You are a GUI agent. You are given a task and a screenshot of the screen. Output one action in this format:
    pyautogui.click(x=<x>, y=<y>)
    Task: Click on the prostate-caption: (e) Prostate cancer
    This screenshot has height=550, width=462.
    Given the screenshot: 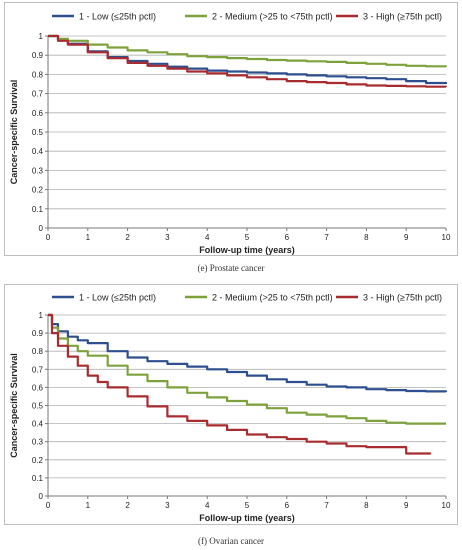 What is the action you would take?
    pyautogui.click(x=231, y=268)
    